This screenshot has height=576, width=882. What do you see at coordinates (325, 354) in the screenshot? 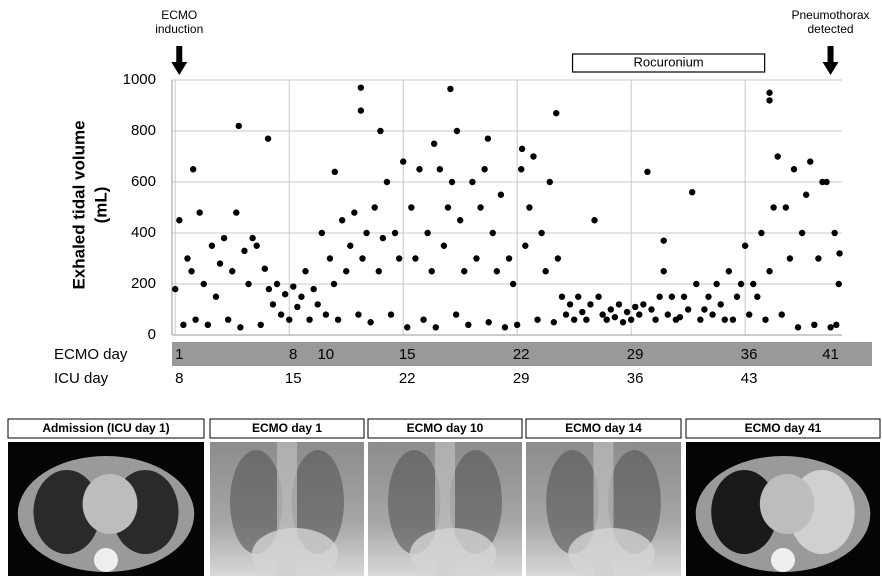
I see `x-tick-label: 10` at bounding box center [325, 354].